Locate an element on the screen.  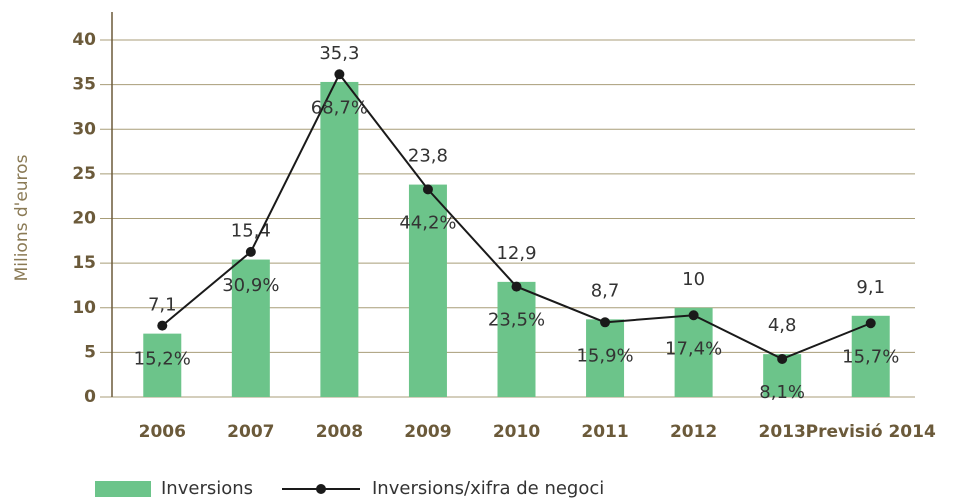
x-tick-label: 2009 is located at coordinates (427, 432).